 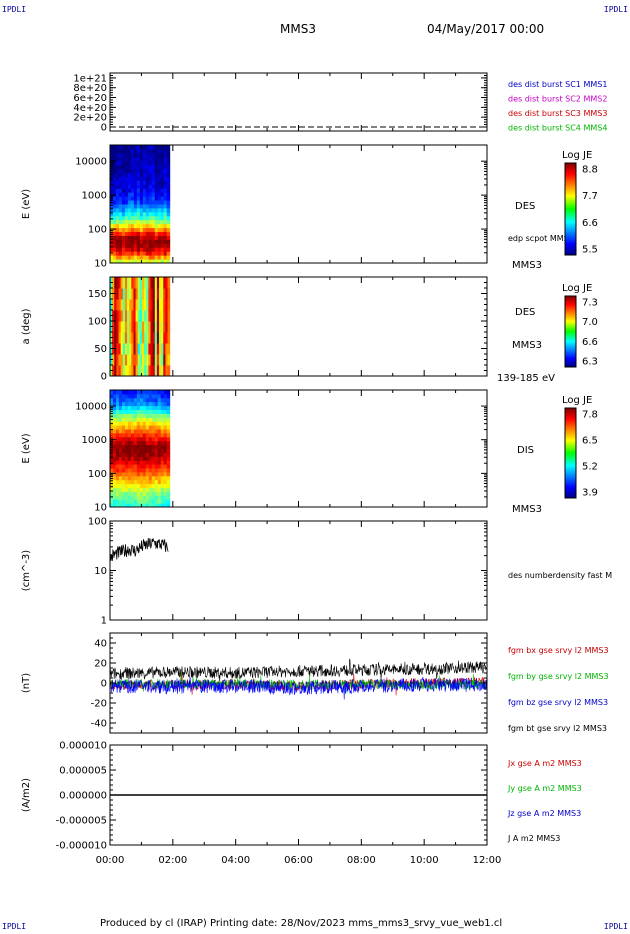 What do you see at coordinates (558, 676) in the screenshot?
I see `p6-legend-item: fgm by gse srvy l2 MMS3` at bounding box center [558, 676].